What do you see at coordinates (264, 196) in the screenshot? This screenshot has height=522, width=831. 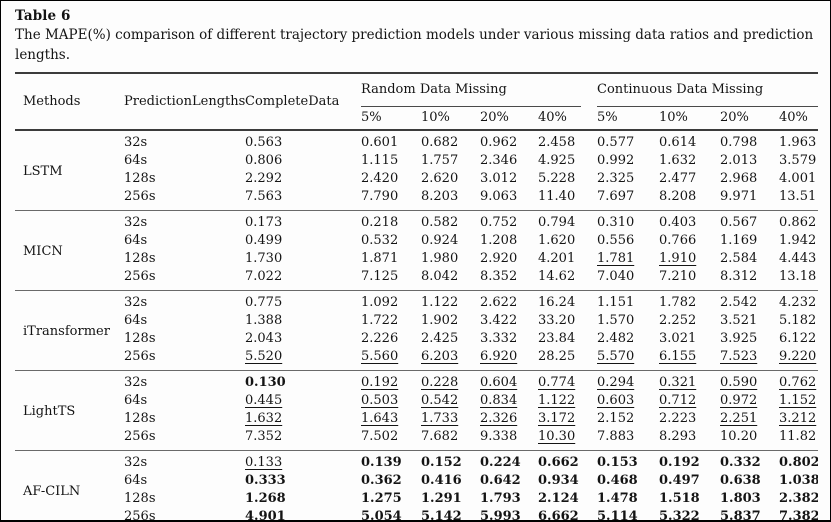 I see `value-cell: 7.563` at bounding box center [264, 196].